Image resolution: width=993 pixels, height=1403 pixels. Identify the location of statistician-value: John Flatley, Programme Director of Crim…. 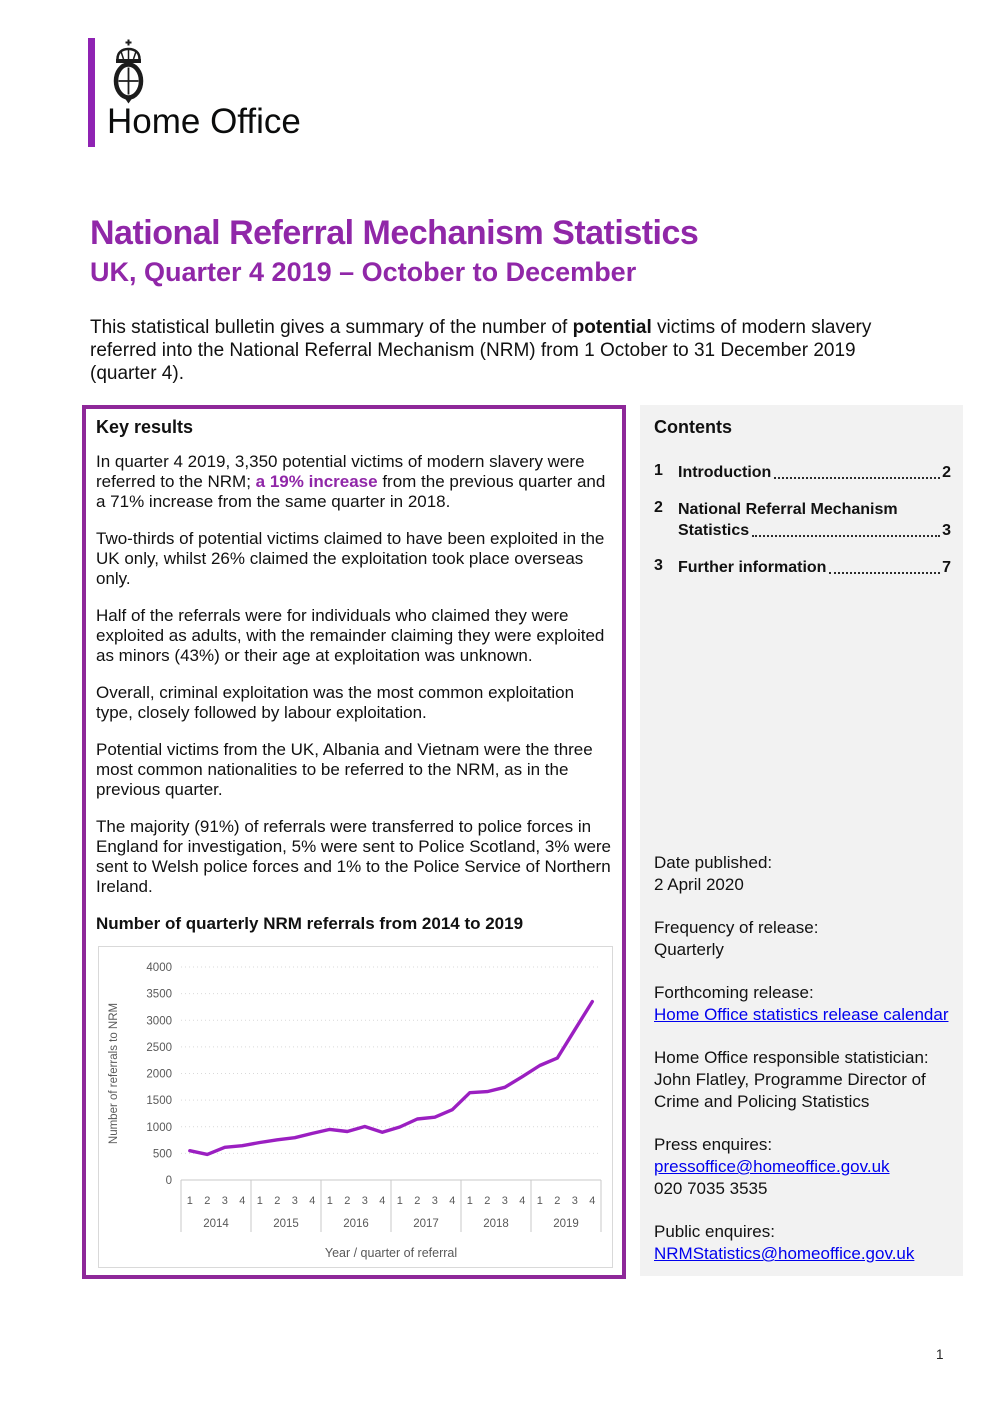
(790, 1090).